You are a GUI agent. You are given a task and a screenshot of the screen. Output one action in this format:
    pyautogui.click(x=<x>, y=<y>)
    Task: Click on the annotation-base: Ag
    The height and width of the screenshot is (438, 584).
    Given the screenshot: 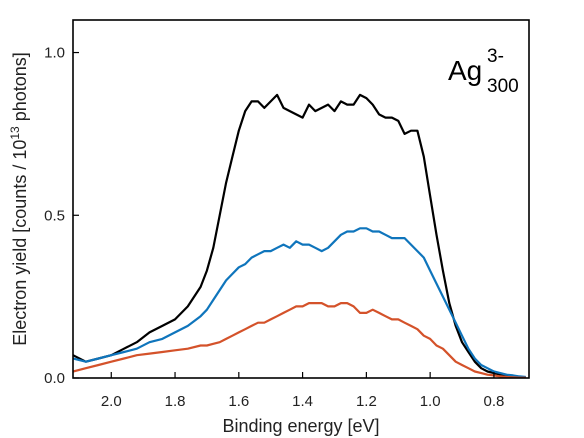 What is the action you would take?
    pyautogui.click(x=465, y=70)
    